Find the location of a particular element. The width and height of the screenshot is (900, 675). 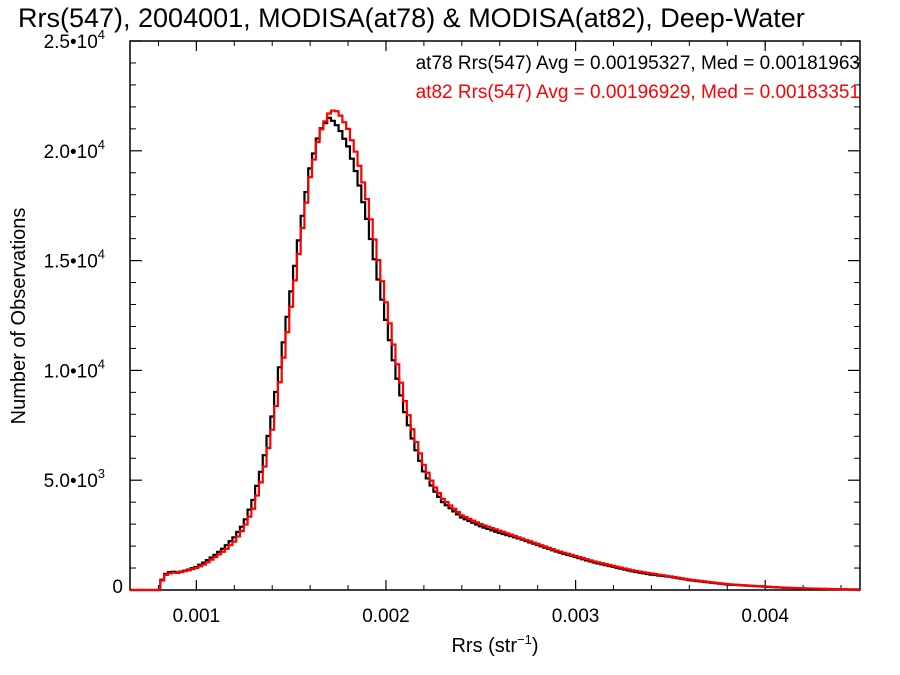

y-tick-mantissa: 2.0•10 is located at coordinates (71, 152).